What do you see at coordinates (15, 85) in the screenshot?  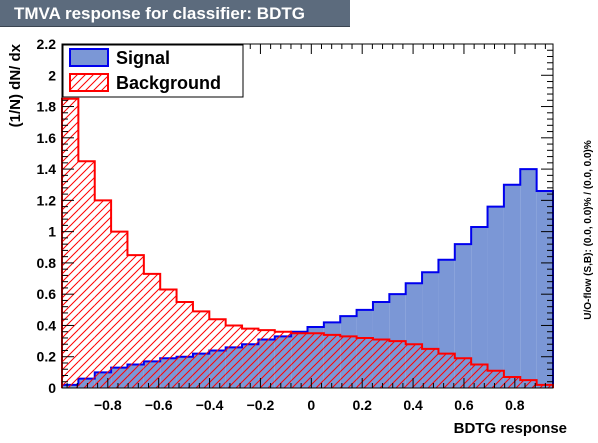 I see `y-axis-label: (1/N) dN/ dx` at bounding box center [15, 85].